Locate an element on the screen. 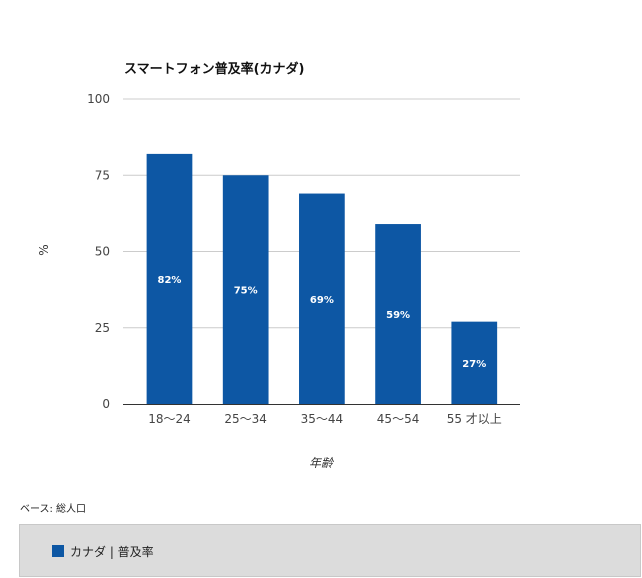 The height and width of the screenshot is (578, 642). bar-data-label: 82% is located at coordinates (170, 280).